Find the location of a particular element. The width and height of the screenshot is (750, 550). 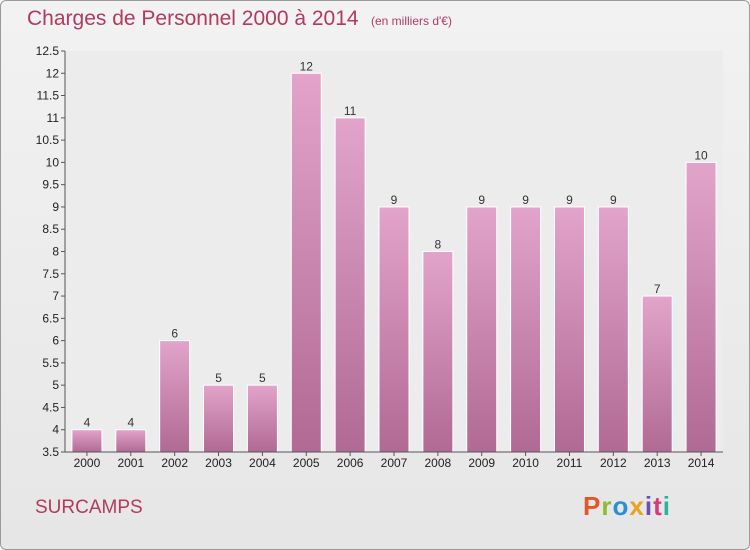

logo-letter: t is located at coordinates (658, 506).